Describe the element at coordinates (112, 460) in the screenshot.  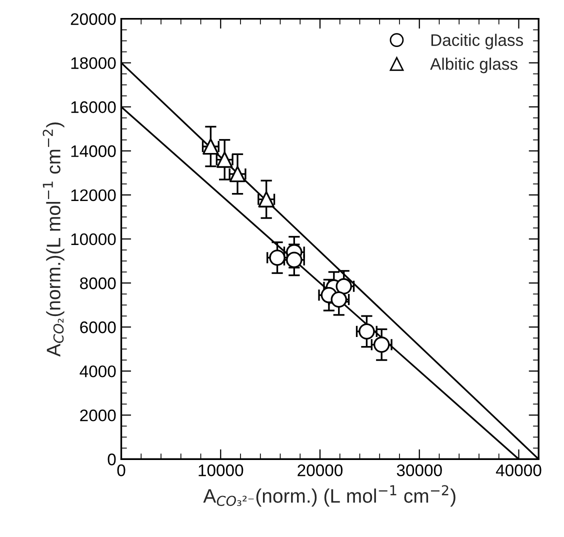
I see `y-tick-label: 0` at that location.